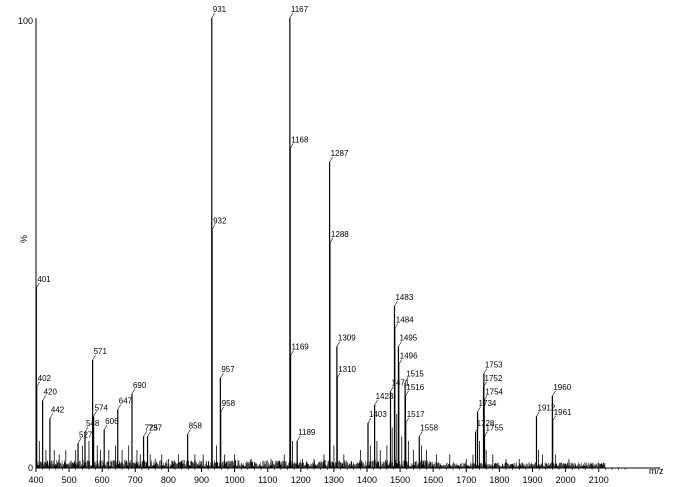 The width and height of the screenshot is (673, 487). What do you see at coordinates (58, 410) in the screenshot?
I see `peak-label-442: 442` at bounding box center [58, 410].